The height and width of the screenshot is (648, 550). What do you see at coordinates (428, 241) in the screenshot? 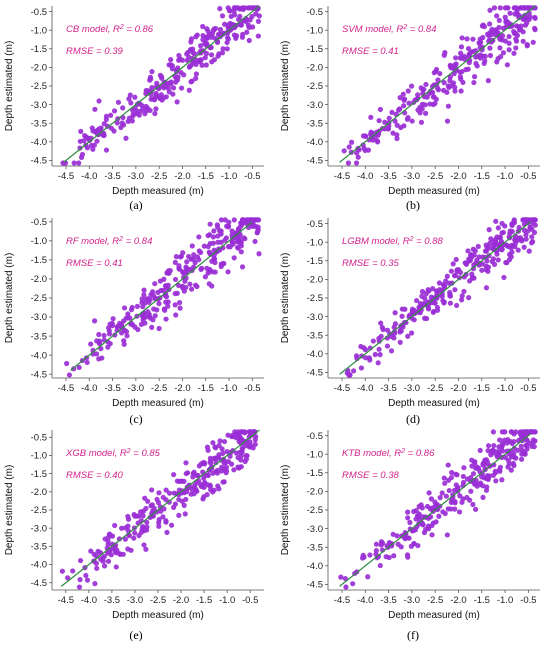
I see `r2-value: = 0.88` at bounding box center [428, 241].